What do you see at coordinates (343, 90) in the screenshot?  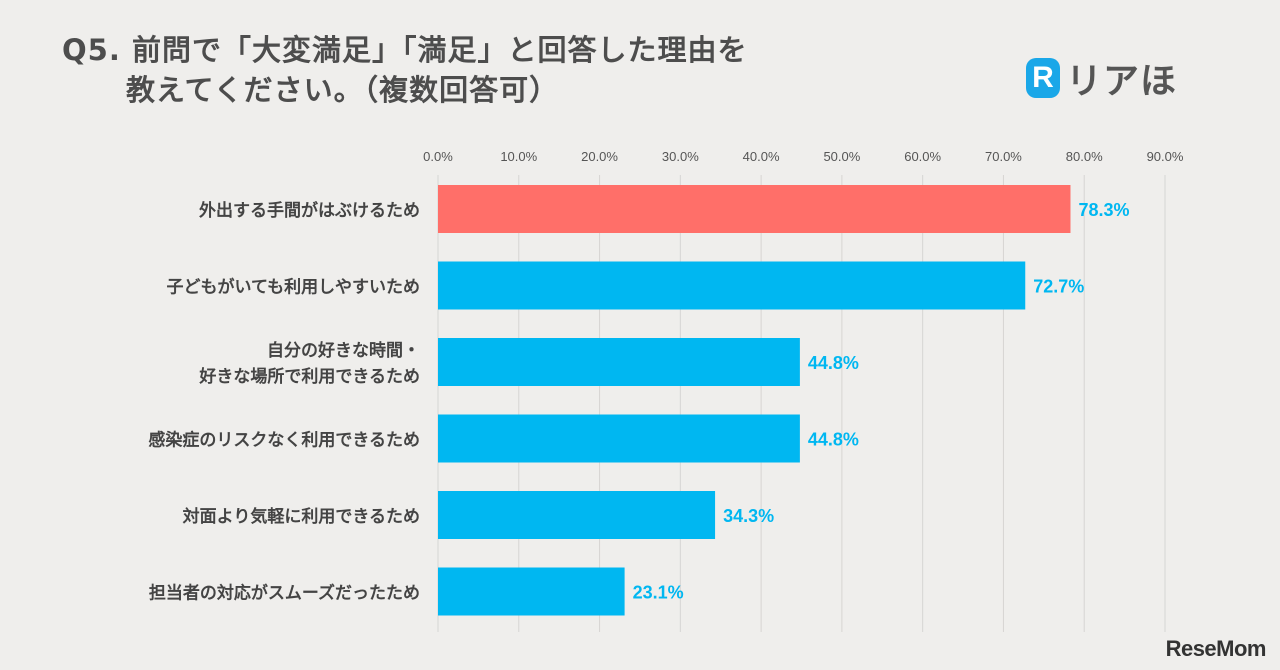 I see `title-line-2: 教えてください。（複数回答可）` at bounding box center [343, 90].